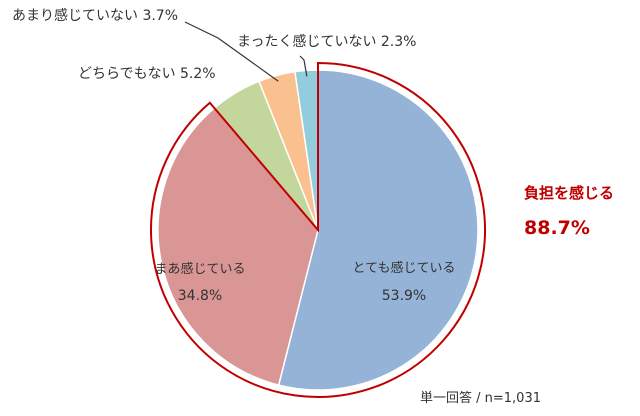 This screenshot has height=416, width=640. What do you see at coordinates (95, 15) in the screenshot?
I see `slice-label-not-much: あまり感じていない 3.7%` at bounding box center [95, 15].